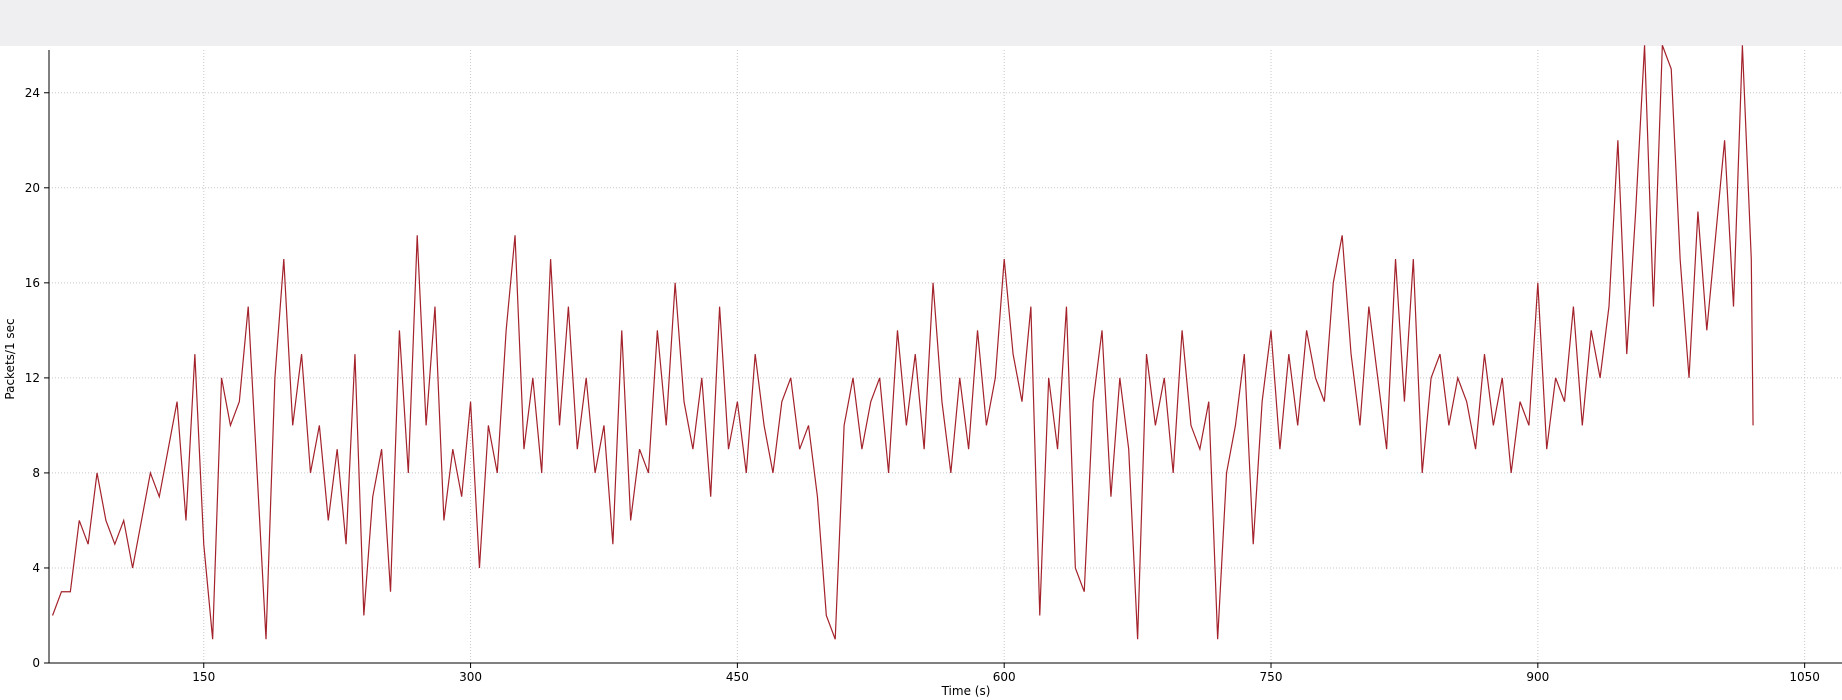  I want to click on x-tick-label: 450, so click(737, 677).